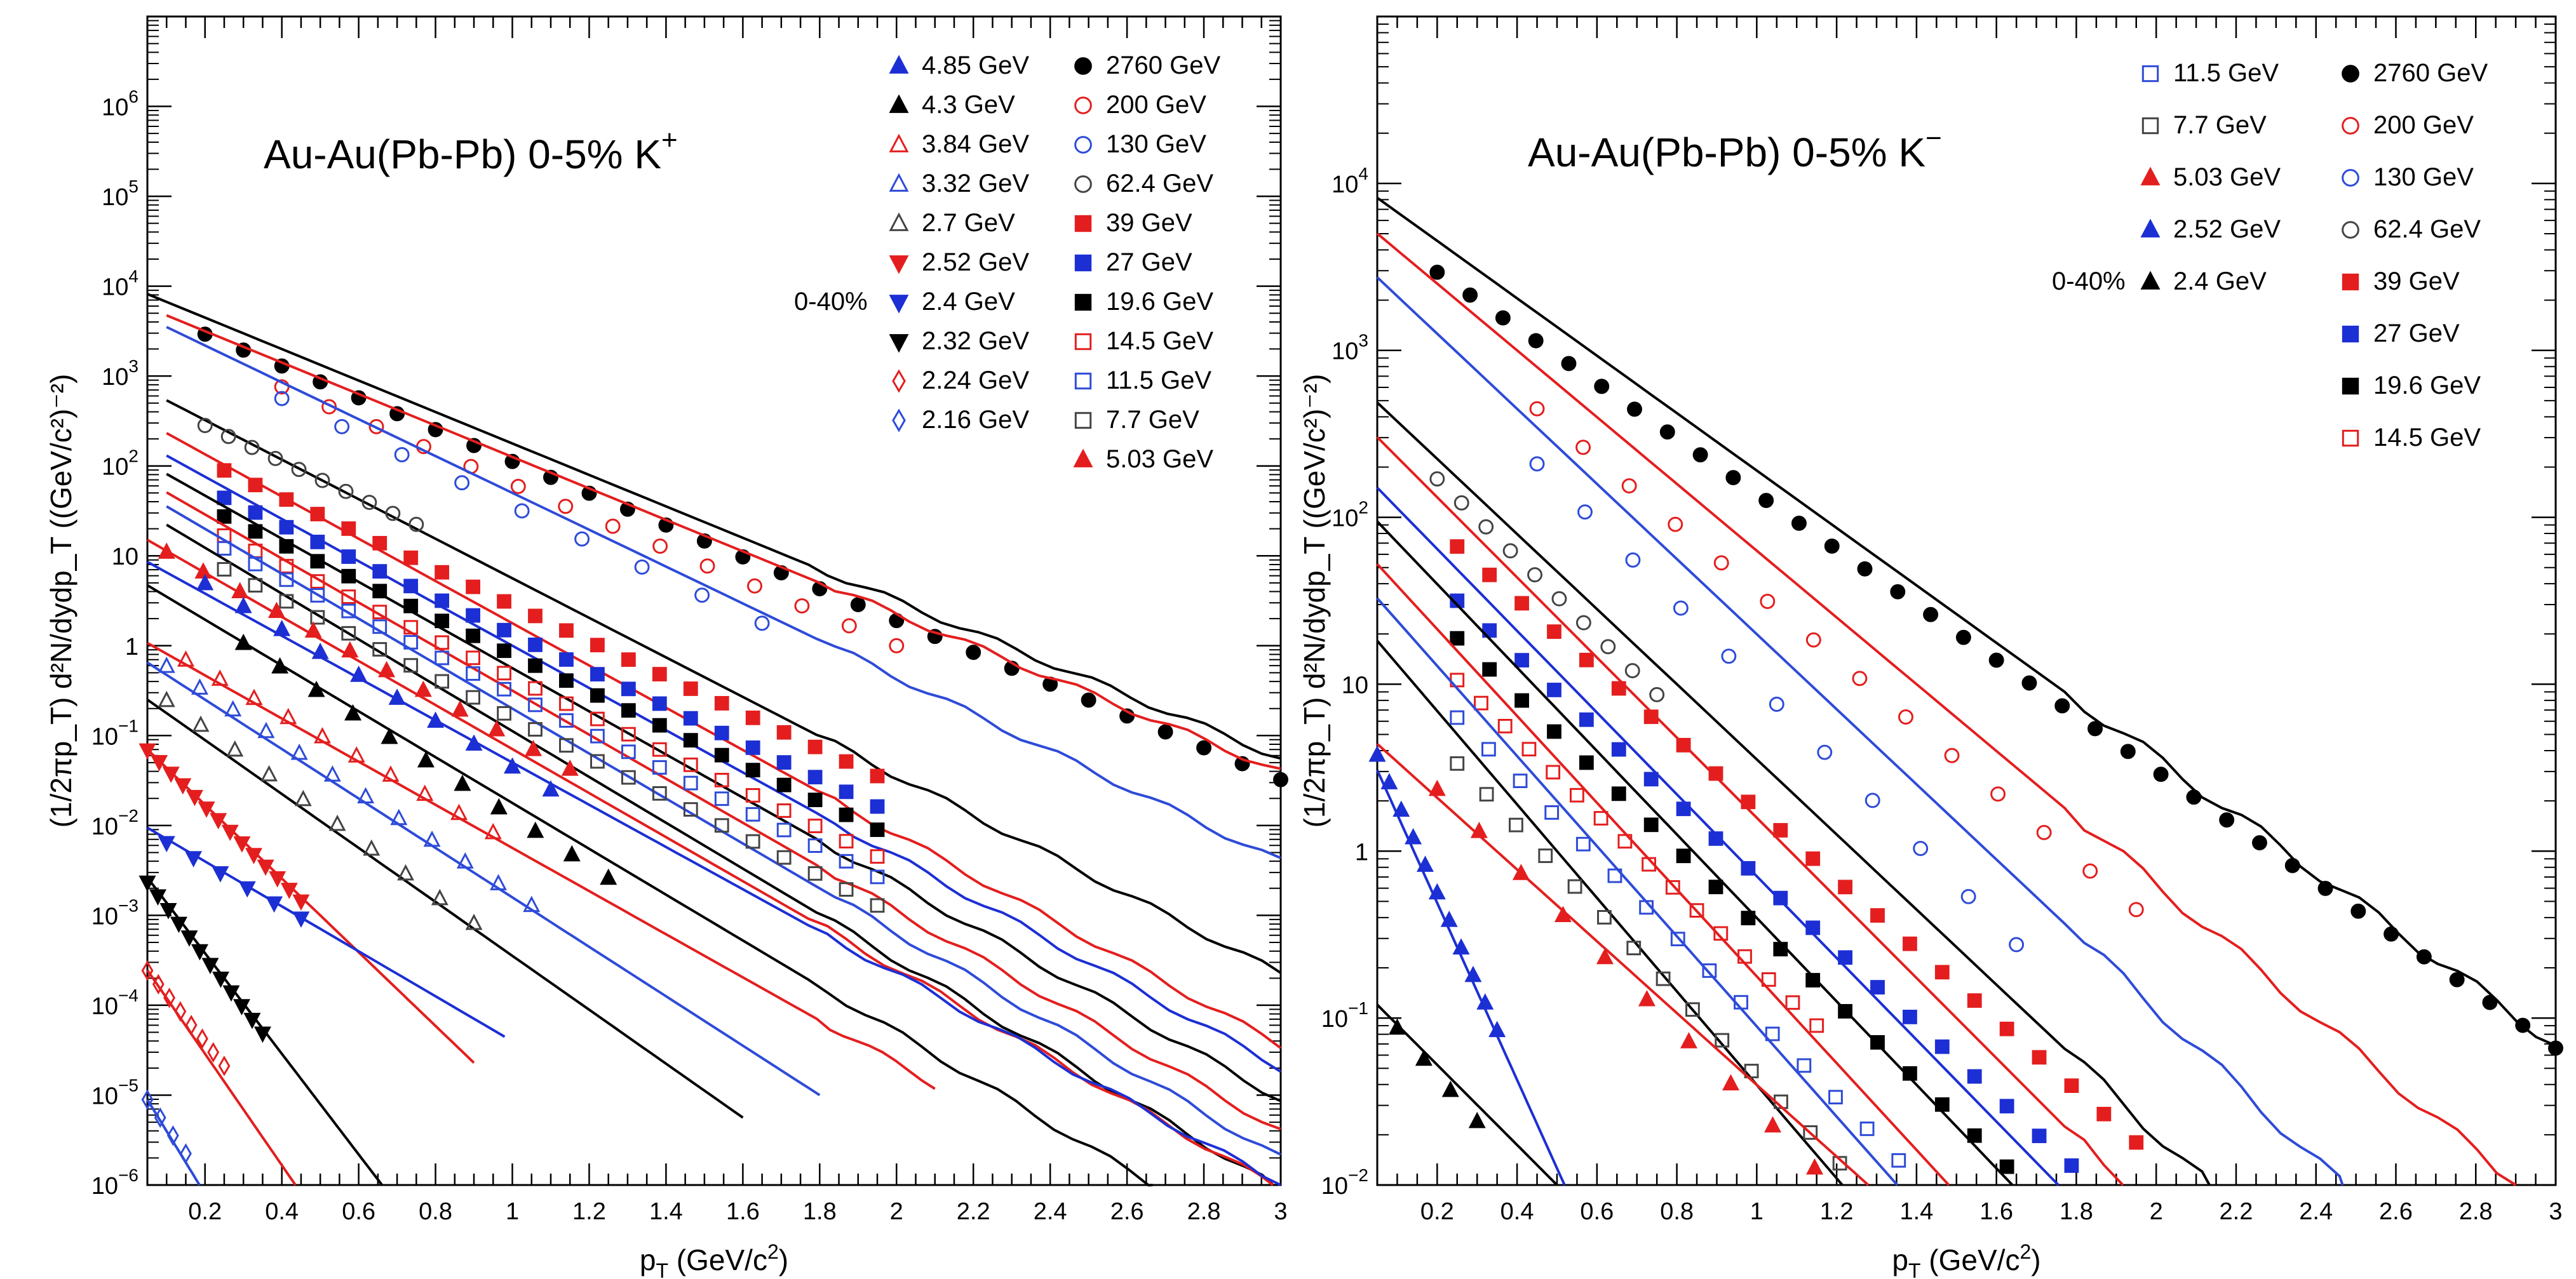 This screenshot has width=2576, height=1279. I want to click on x-tick-label: 2.2, so click(2236, 1211).